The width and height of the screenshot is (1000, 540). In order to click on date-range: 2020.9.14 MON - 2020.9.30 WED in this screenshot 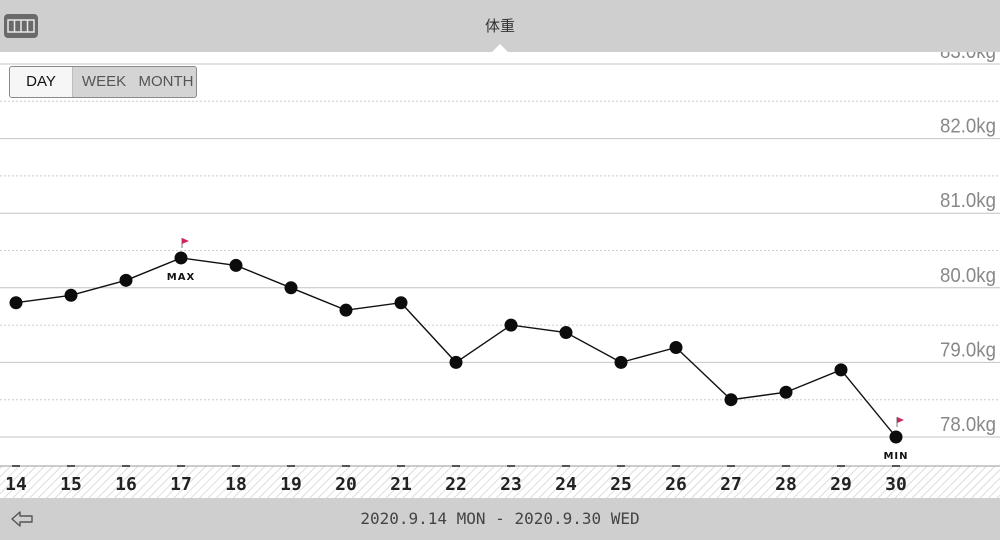, I will do `click(500, 518)`.